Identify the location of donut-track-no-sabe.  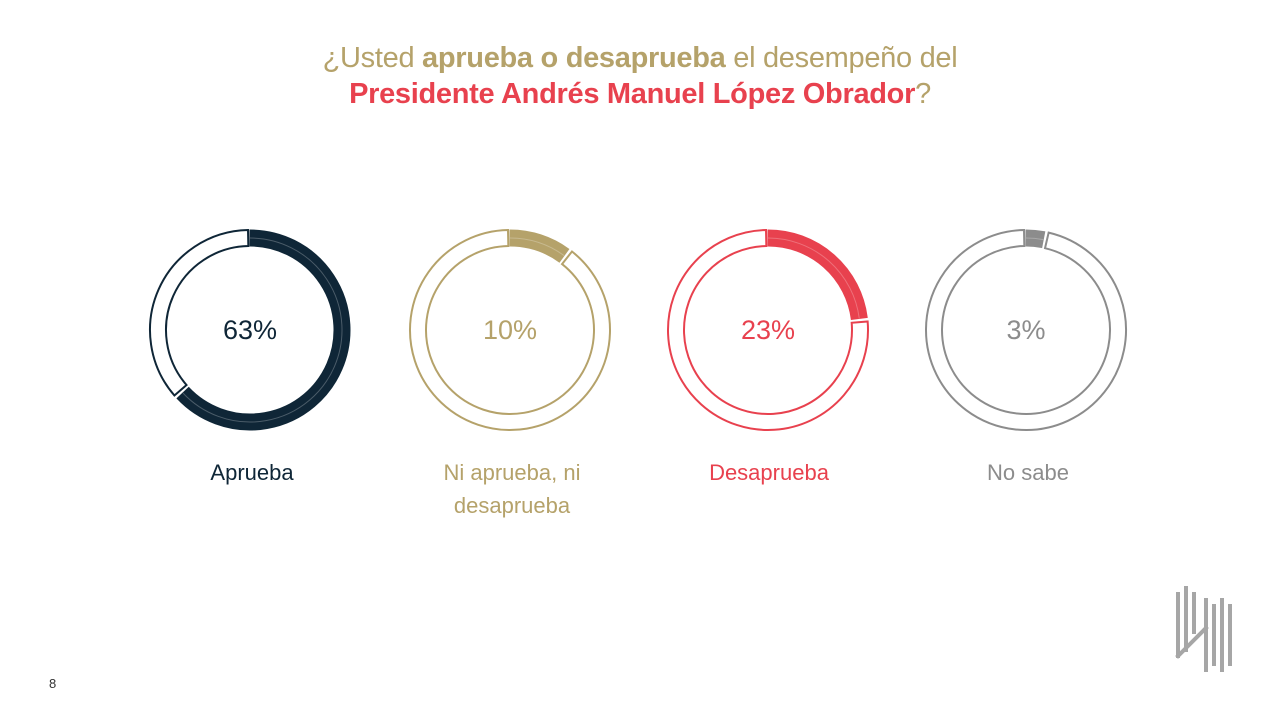
(1026, 329).